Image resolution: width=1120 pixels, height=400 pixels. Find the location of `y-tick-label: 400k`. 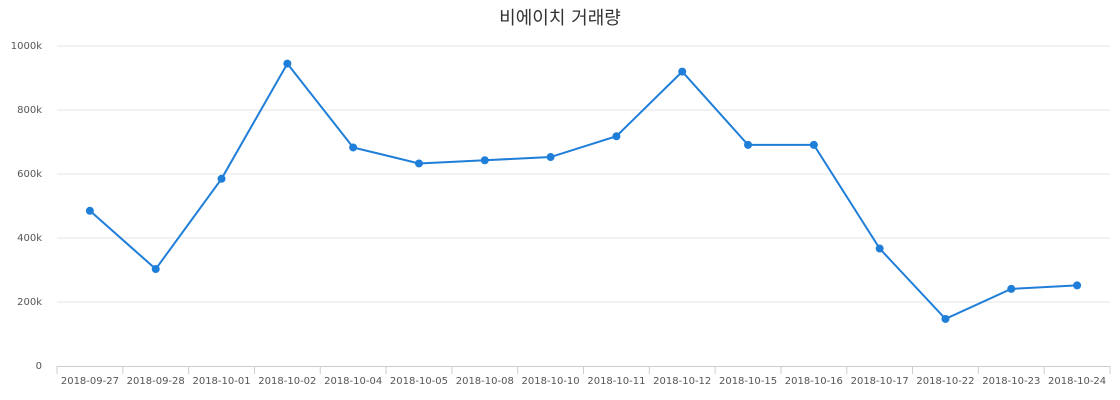

y-tick-label: 400k is located at coordinates (29, 238).